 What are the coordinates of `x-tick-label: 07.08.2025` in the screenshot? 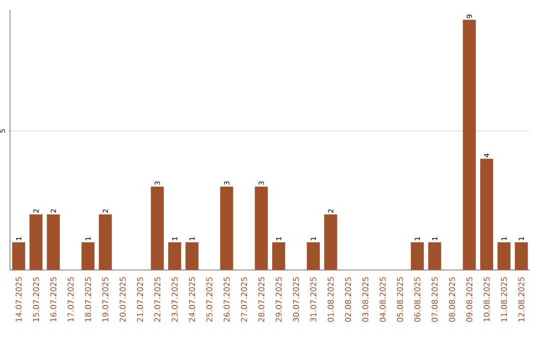 It's located at (435, 299).